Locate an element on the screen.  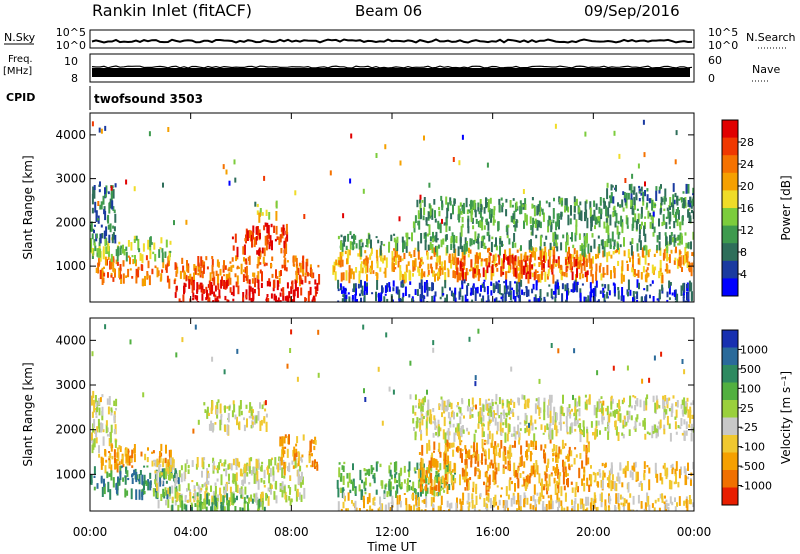
freq-label: Freq. is located at coordinates (20, 59).